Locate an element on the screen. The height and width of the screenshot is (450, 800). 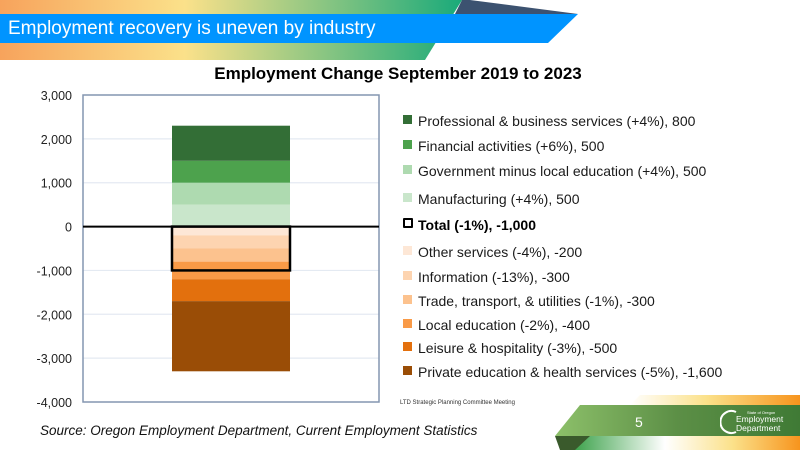
logo-line2: Department is located at coordinates (758, 428).